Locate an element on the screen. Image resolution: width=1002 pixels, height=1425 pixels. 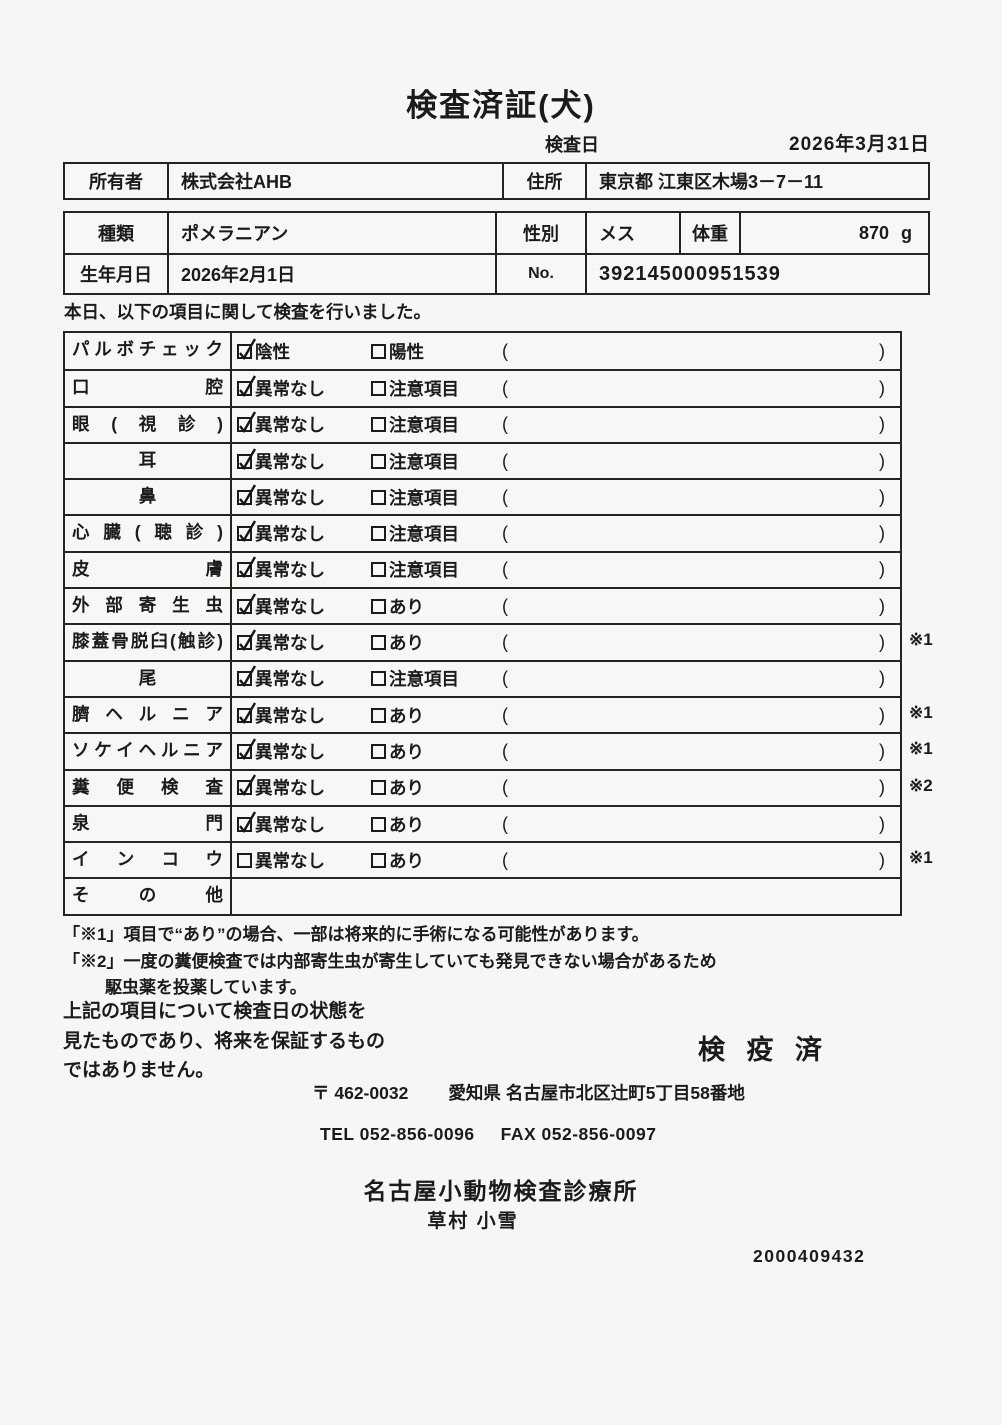
checklist-row: 鼻 異常なし 注意項目 ( ) is located at coordinates (482, 496).